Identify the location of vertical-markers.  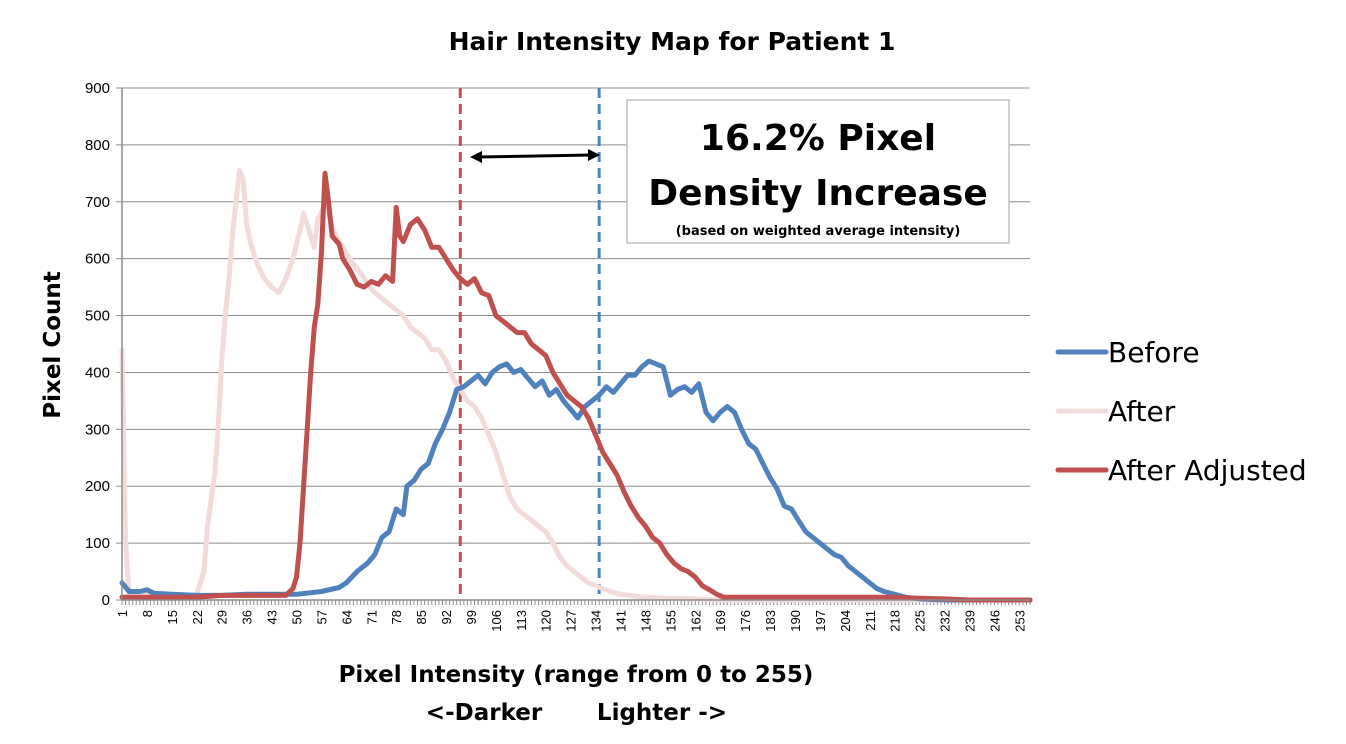
(529, 344).